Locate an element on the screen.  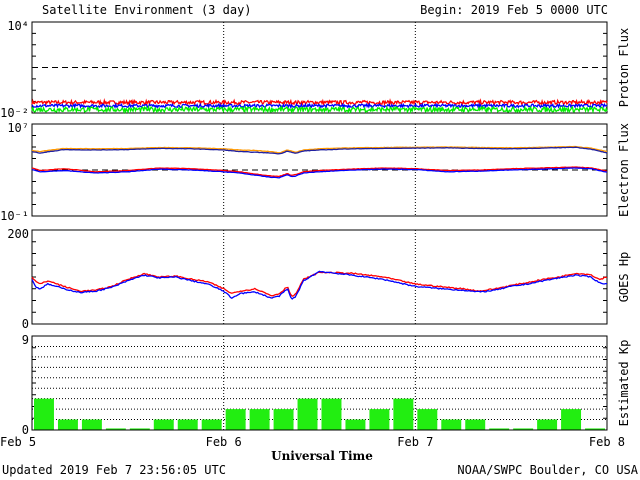
y-axis-label: Electron Flux is located at coordinates (624, 170).